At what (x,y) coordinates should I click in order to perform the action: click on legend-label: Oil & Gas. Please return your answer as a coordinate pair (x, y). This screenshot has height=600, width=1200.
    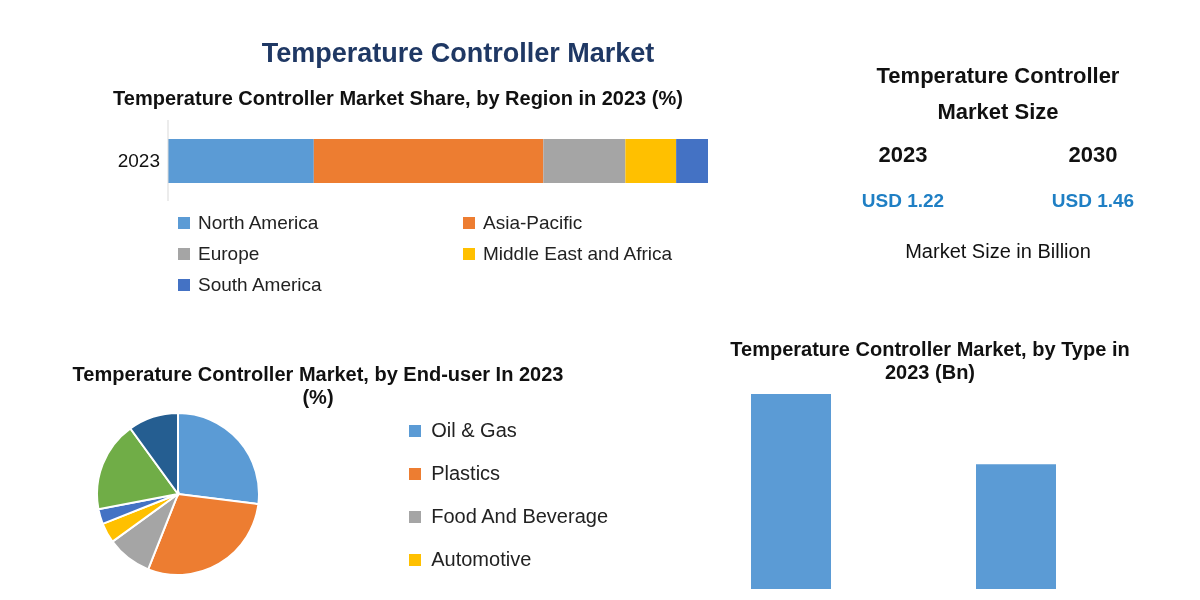
    Looking at the image, I should click on (474, 430).